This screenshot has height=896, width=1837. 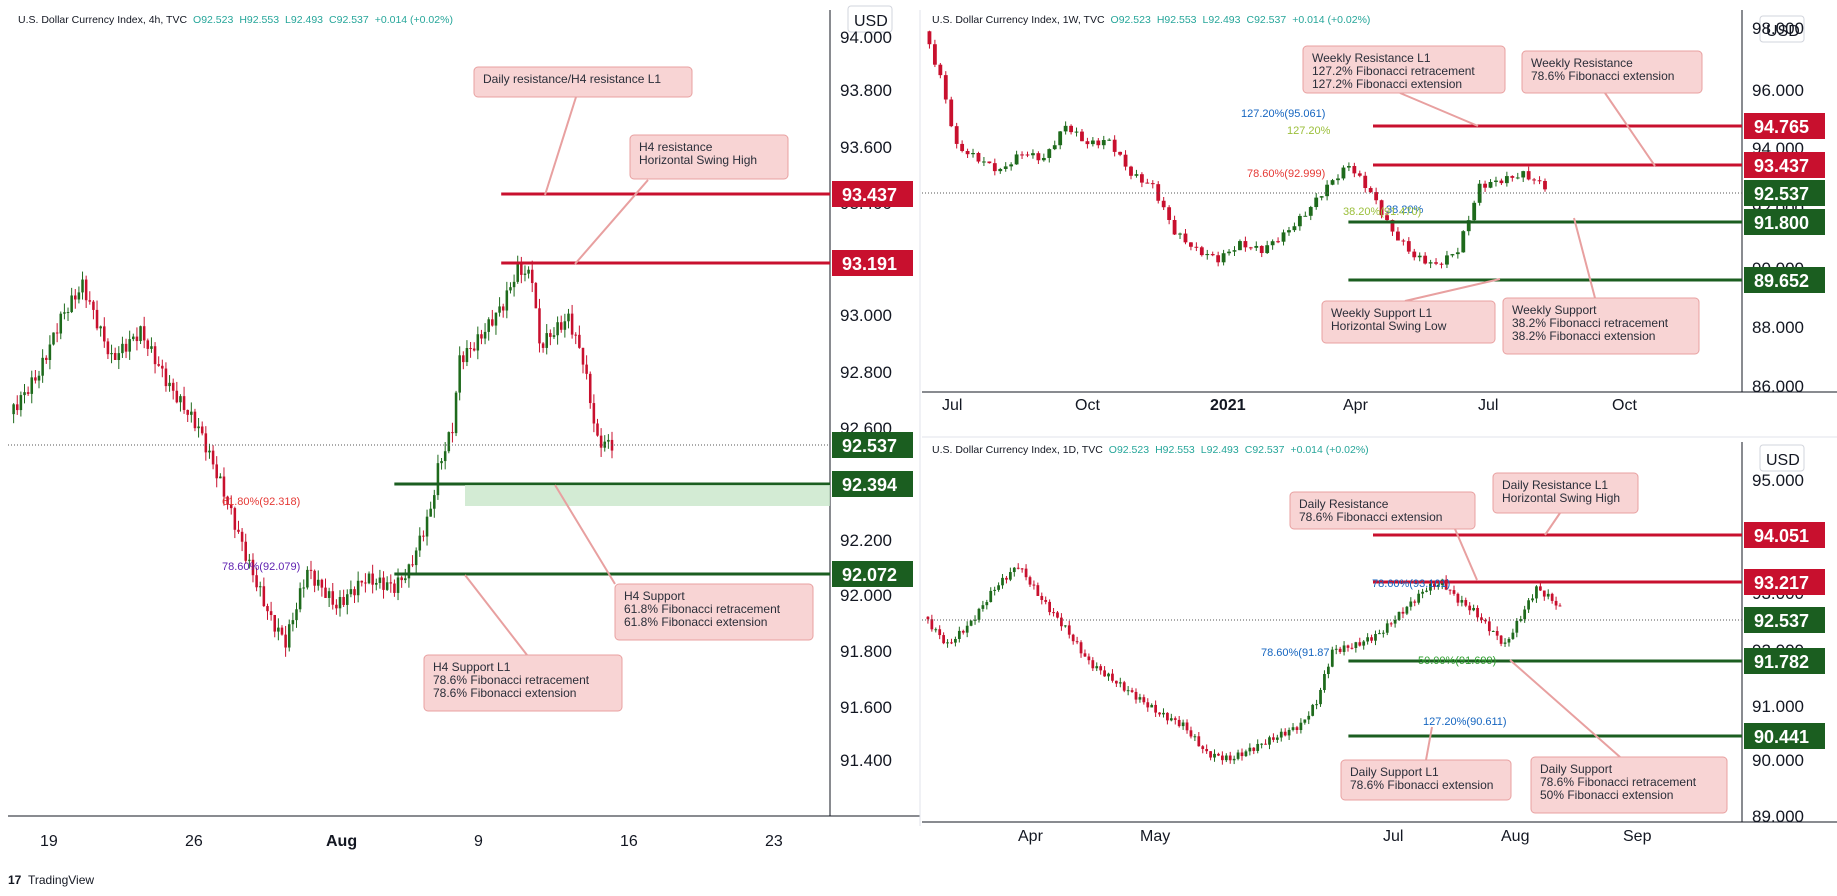 What do you see at coordinates (1244, 664) in the screenshot?
I see `daily-candles` at bounding box center [1244, 664].